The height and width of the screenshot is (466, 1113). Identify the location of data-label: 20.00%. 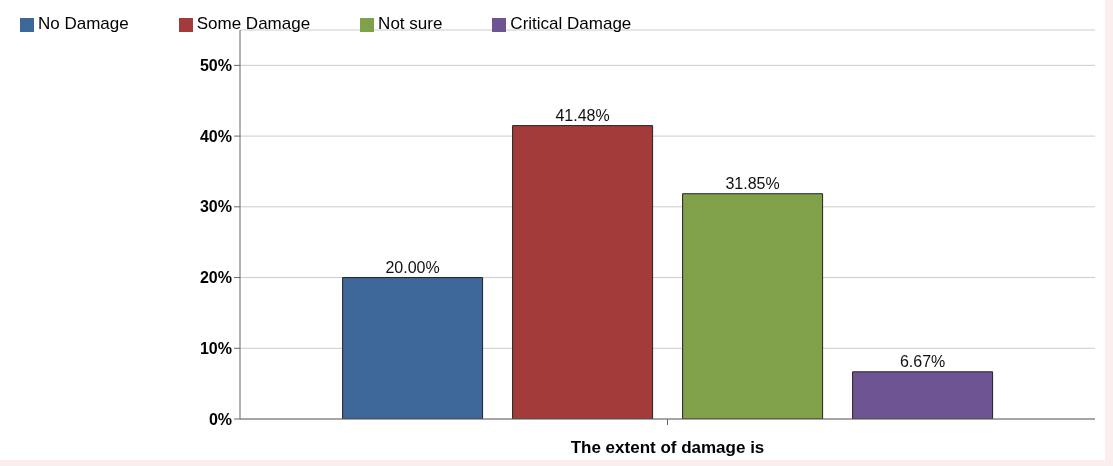
(412, 267).